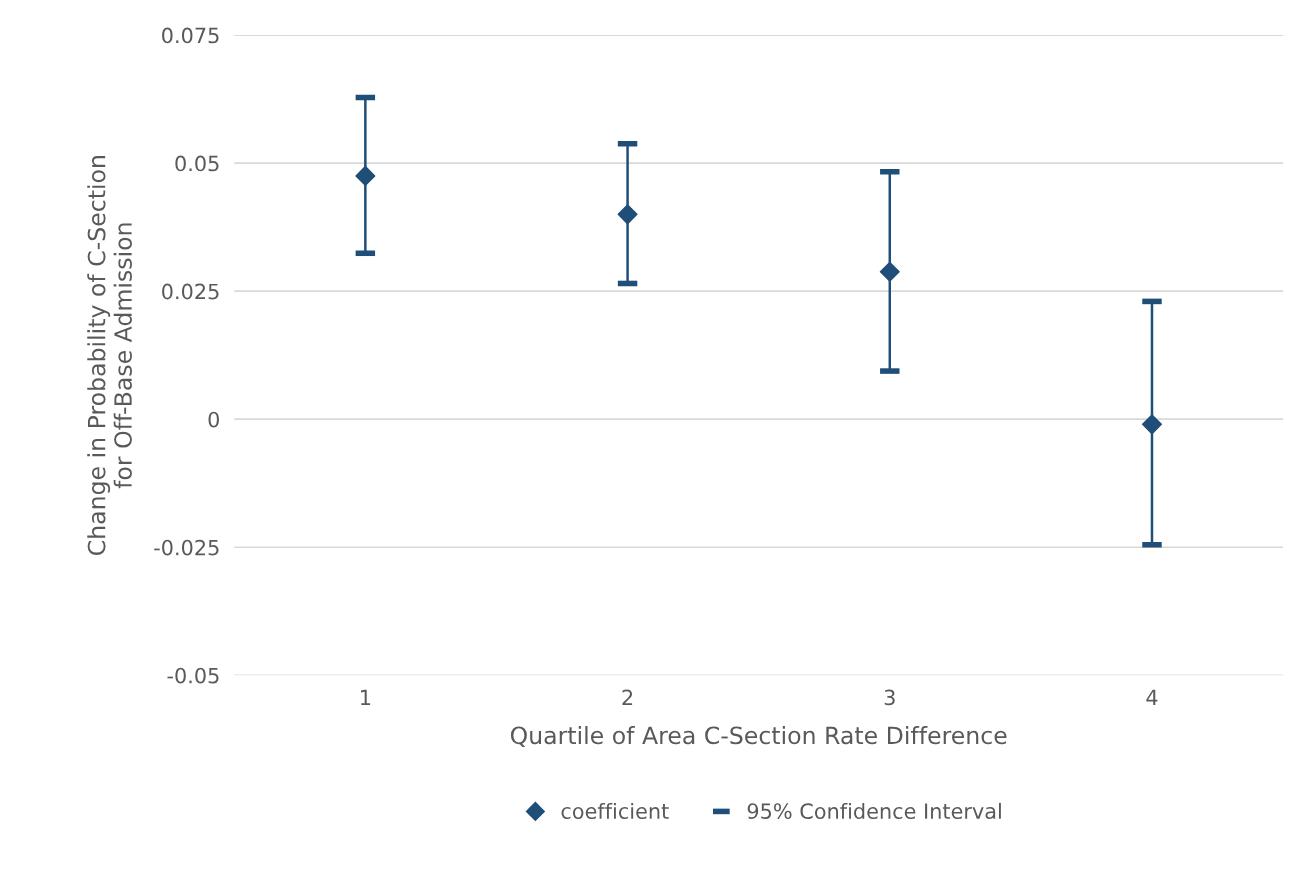  What do you see at coordinates (627, 697) in the screenshot?
I see `x-tick-label: 2` at bounding box center [627, 697].